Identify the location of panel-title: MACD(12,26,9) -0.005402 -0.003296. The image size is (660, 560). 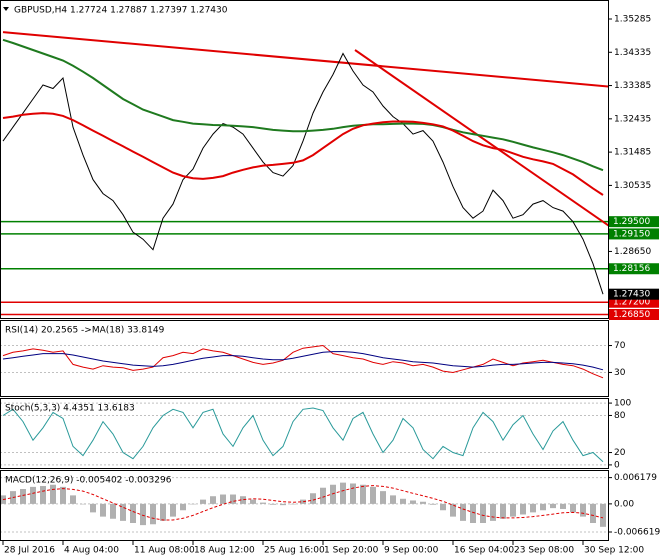
(88, 481).